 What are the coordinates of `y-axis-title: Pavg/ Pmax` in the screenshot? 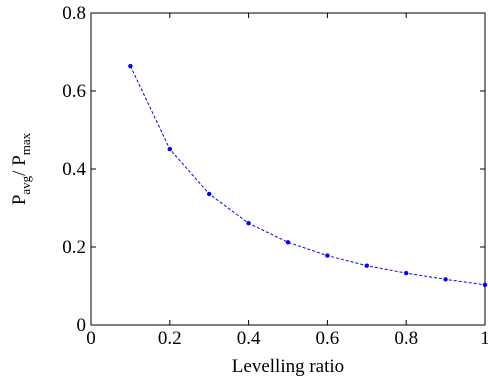 It's located at (21, 168).